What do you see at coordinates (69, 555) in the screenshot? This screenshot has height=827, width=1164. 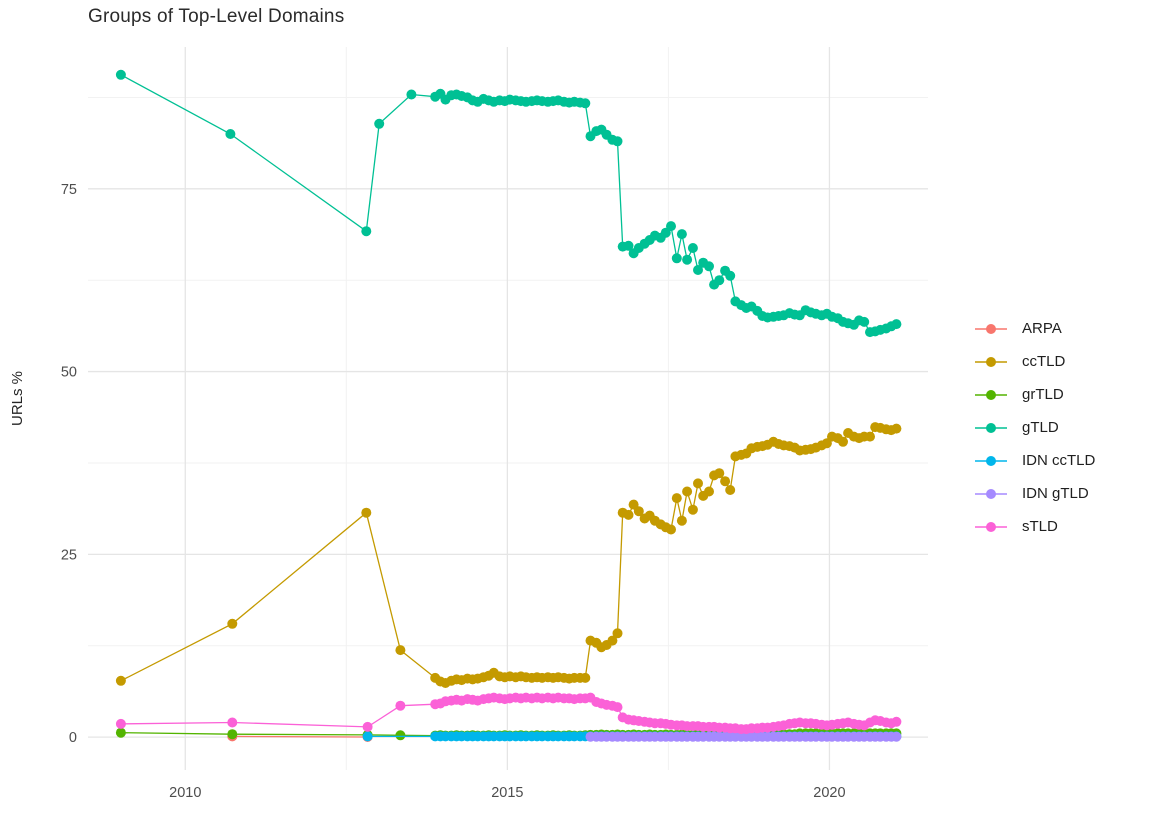 I see `y-tick-label: 25` at bounding box center [69, 555].